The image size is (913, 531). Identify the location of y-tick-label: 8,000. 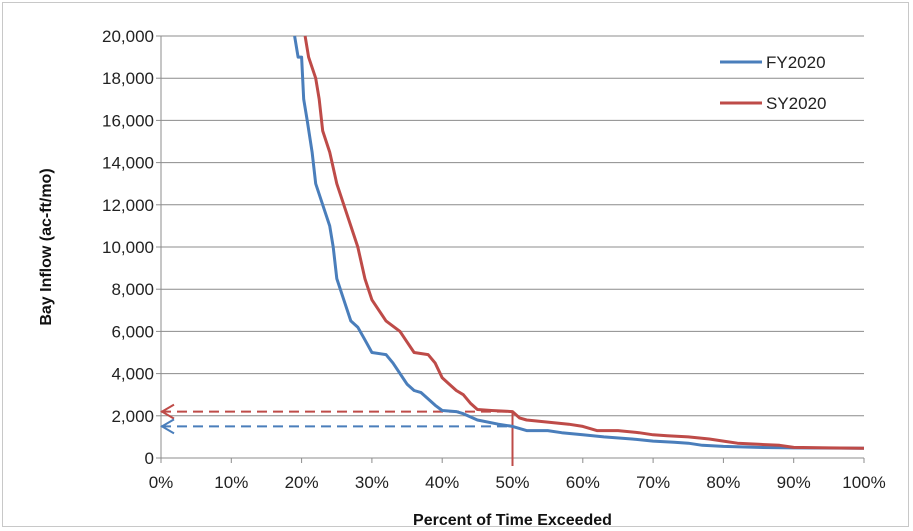
(132, 289).